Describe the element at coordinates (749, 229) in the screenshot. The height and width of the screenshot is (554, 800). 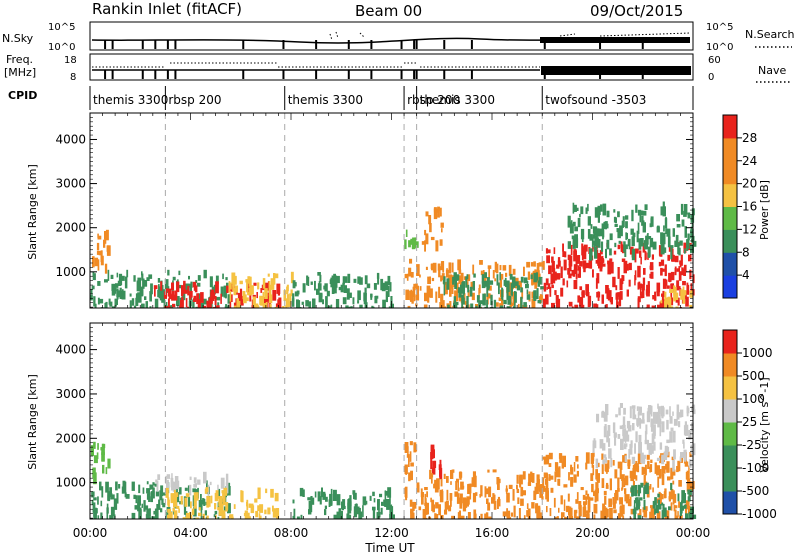
I see `power-cbar-label-2: 12` at that location.